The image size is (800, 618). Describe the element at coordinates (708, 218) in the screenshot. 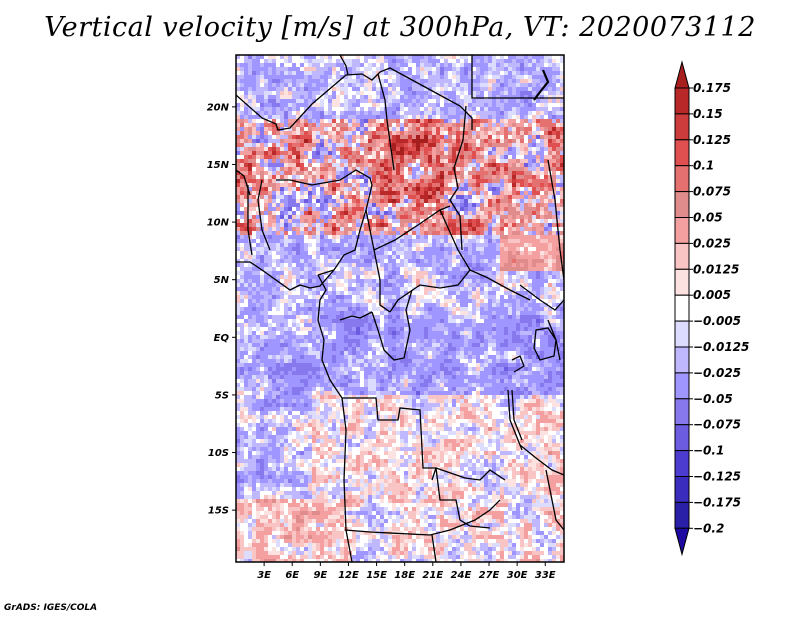

I see `colorbar-label: 0.05` at that location.